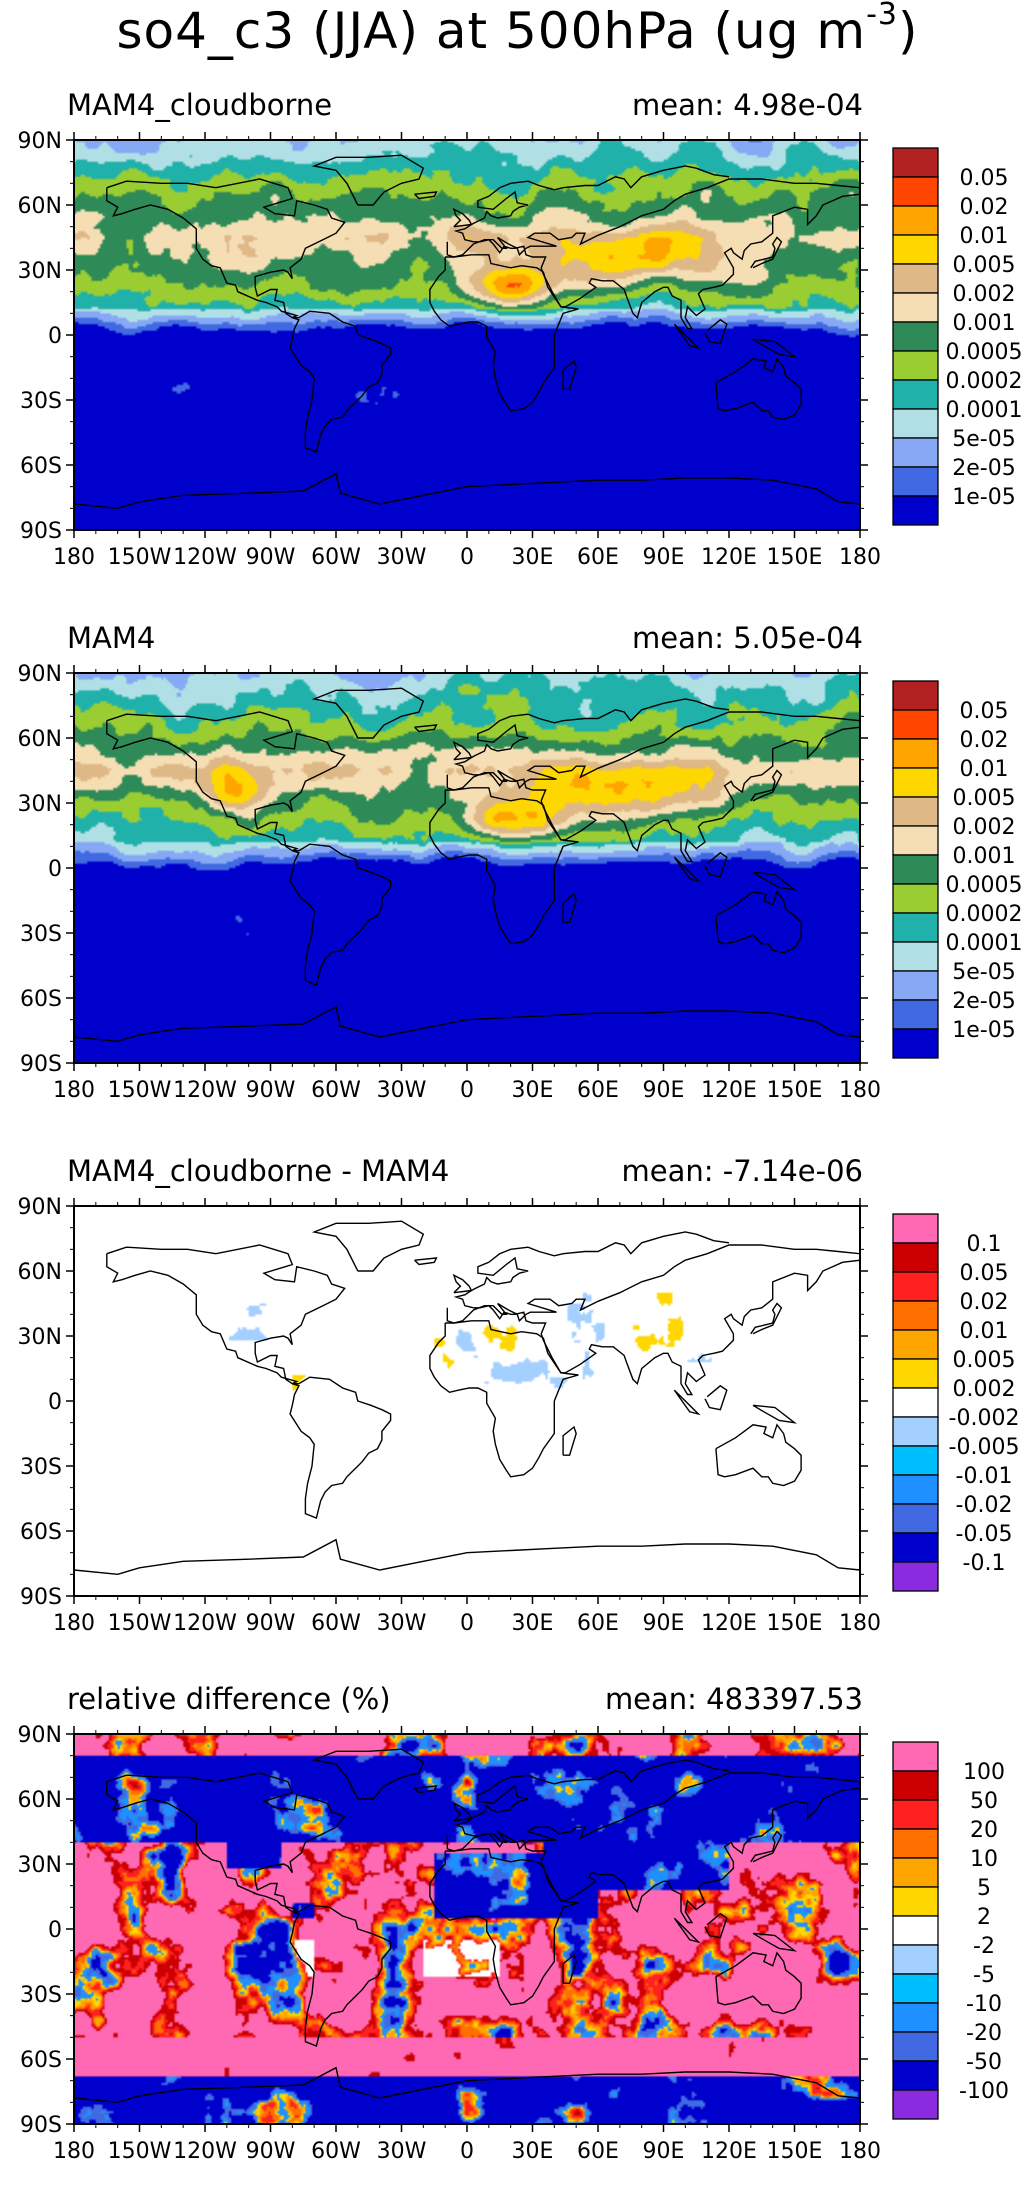  What do you see at coordinates (983, 497) in the screenshot?
I see `colorbar-label: 1e-05` at bounding box center [983, 497].